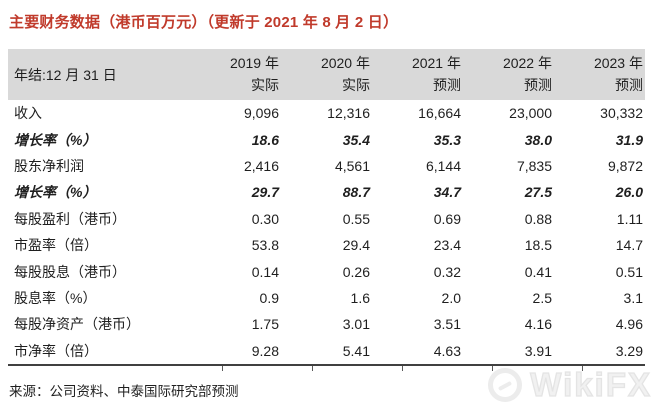 Image resolution: width=652 pixels, height=410 pixels. What do you see at coordinates (447, 350) in the screenshot?
I see `value-2021: 4.63` at bounding box center [447, 350].